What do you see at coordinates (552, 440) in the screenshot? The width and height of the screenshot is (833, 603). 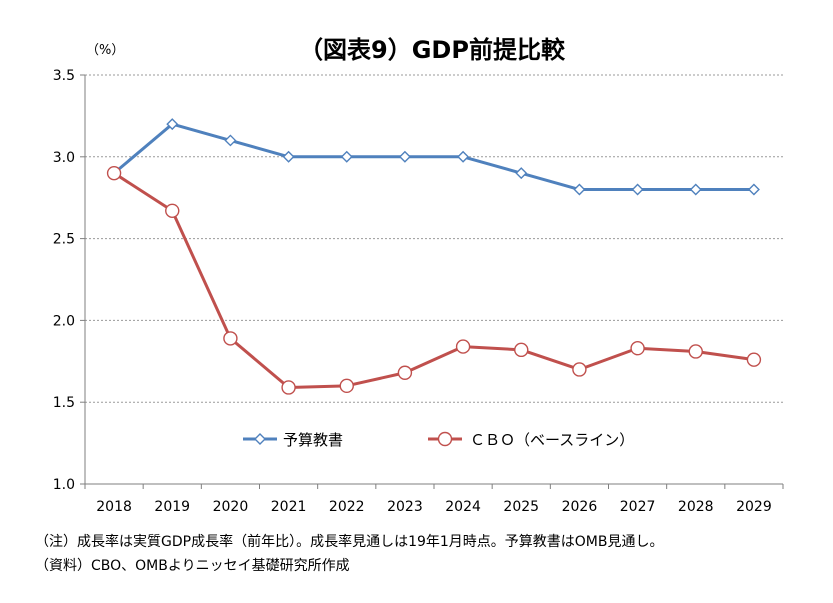 I see `legend-label: ＣＢＯ（ベースライン）` at bounding box center [552, 440].